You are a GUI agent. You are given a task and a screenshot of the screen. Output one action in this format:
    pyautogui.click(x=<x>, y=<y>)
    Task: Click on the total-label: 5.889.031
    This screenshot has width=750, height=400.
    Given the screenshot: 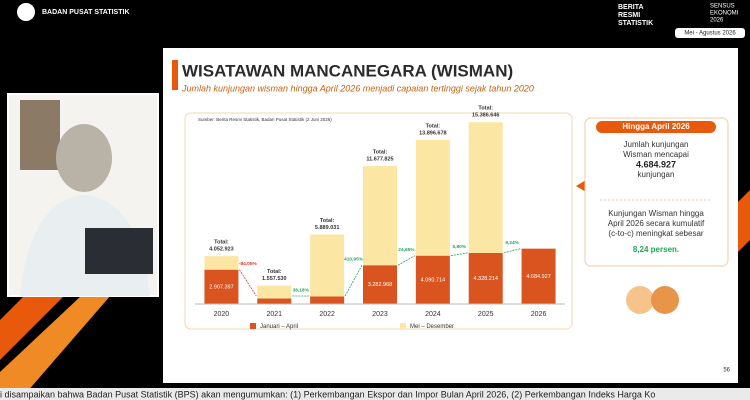 What is the action you would take?
    pyautogui.click(x=327, y=228)
    